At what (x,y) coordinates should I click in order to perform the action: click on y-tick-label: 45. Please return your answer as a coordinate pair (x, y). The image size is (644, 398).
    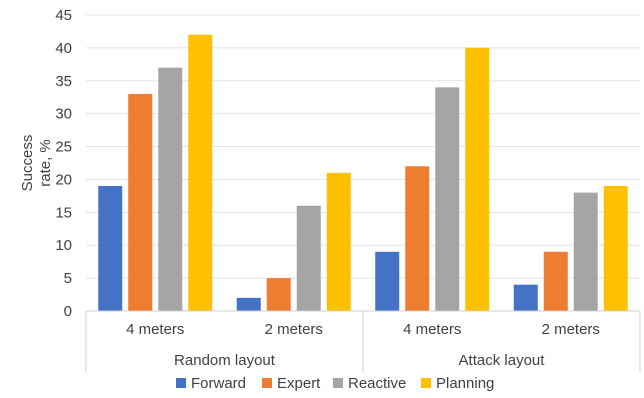
    Looking at the image, I should click on (63, 15).